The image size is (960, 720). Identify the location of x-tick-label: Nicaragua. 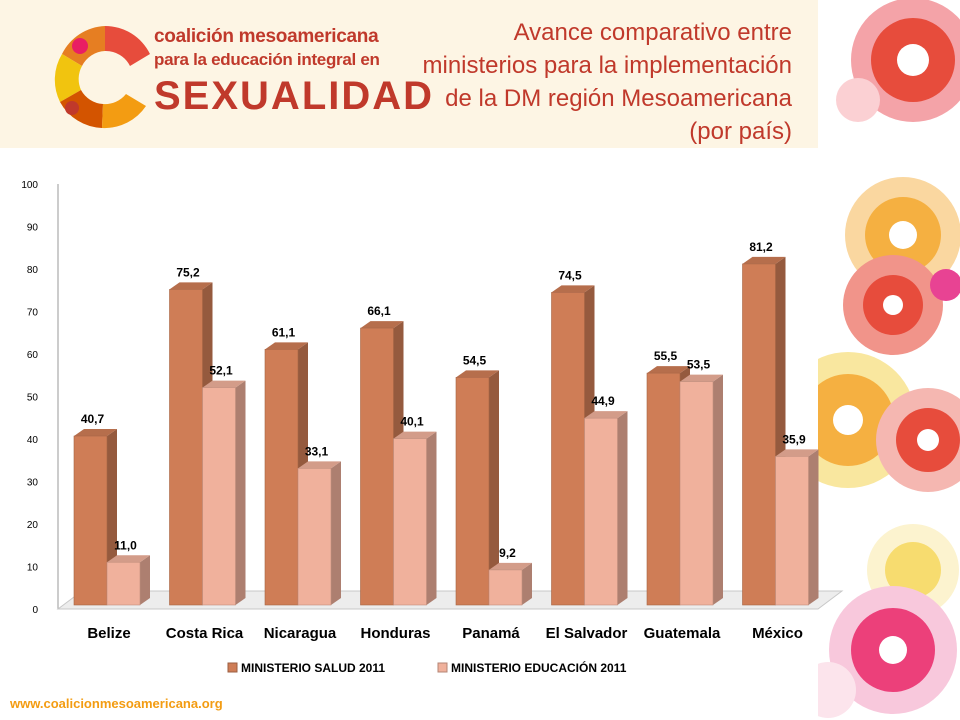
(300, 633).